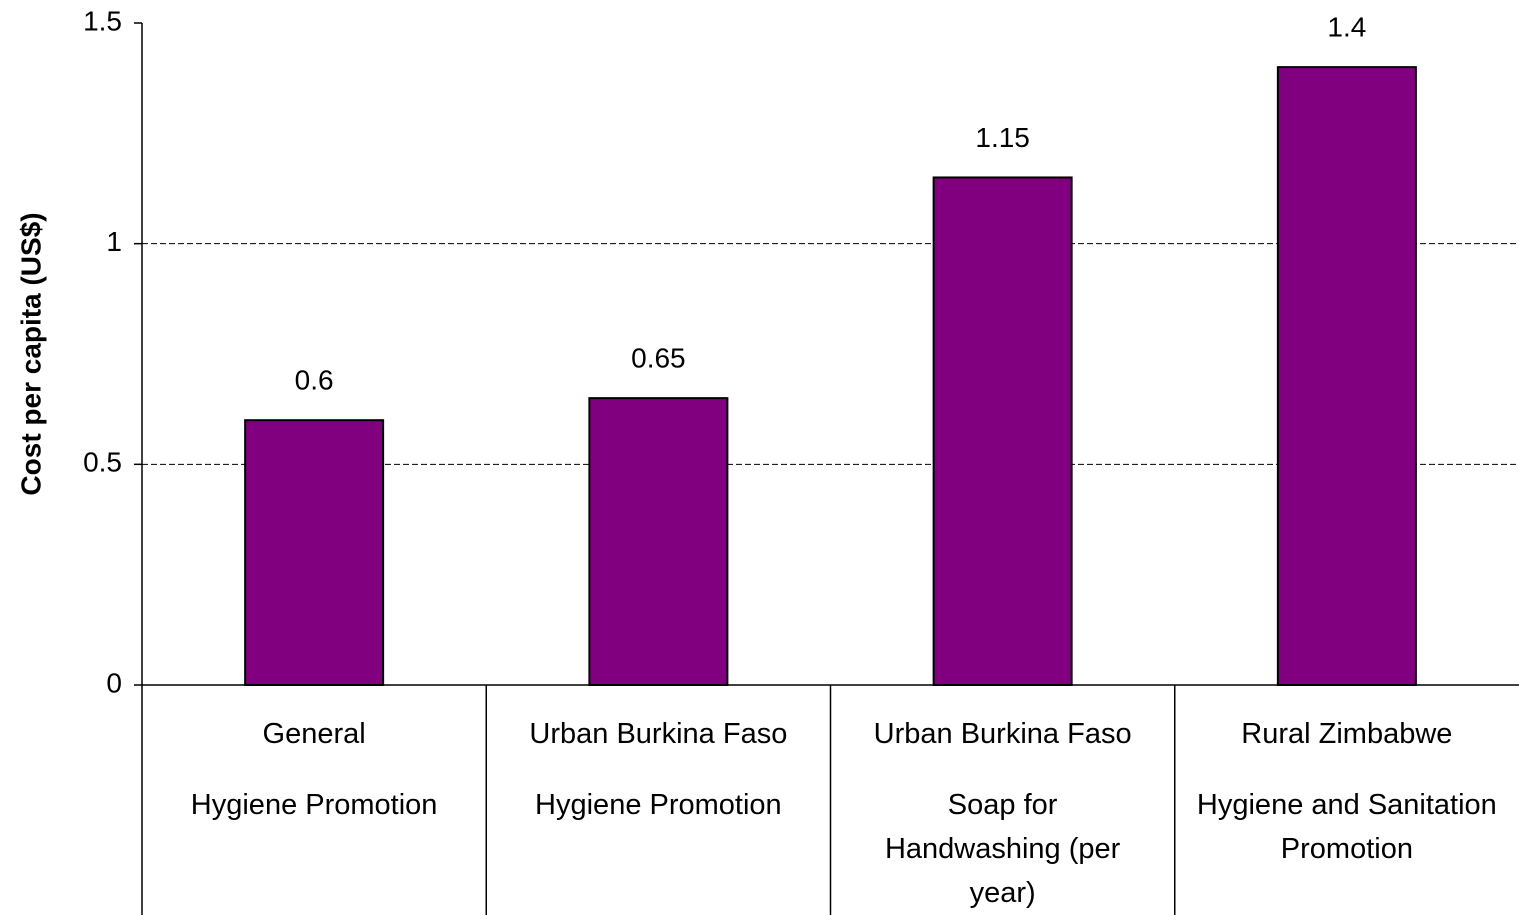 This screenshot has width=1519, height=915. I want to click on value-label: 0.65, so click(658, 358).